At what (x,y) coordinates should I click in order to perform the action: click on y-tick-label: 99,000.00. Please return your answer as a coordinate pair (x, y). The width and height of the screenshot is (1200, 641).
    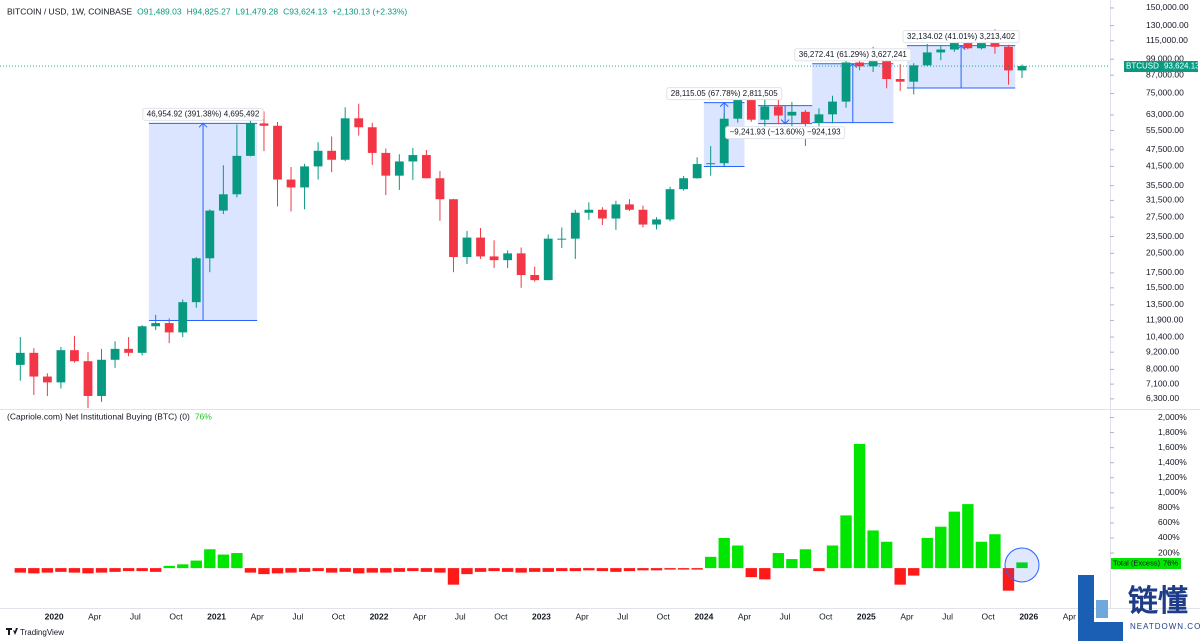
    Looking at the image, I should click on (1165, 58).